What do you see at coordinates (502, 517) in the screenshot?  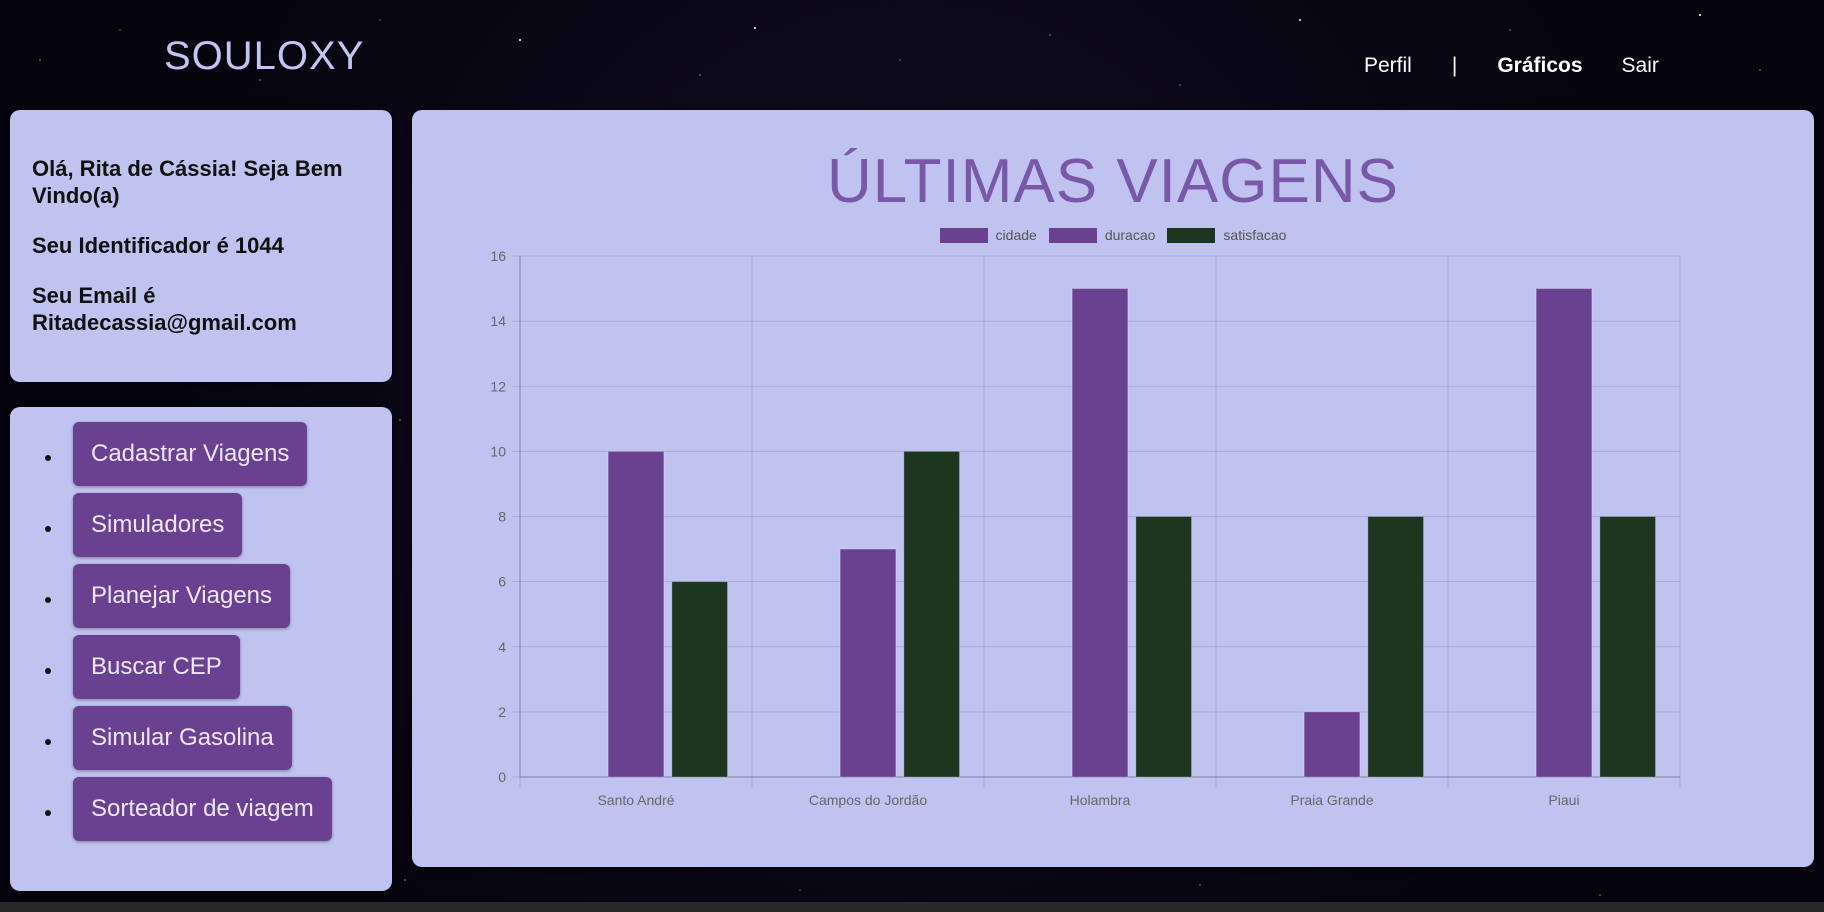 I see `y-tick-label: 8` at bounding box center [502, 517].